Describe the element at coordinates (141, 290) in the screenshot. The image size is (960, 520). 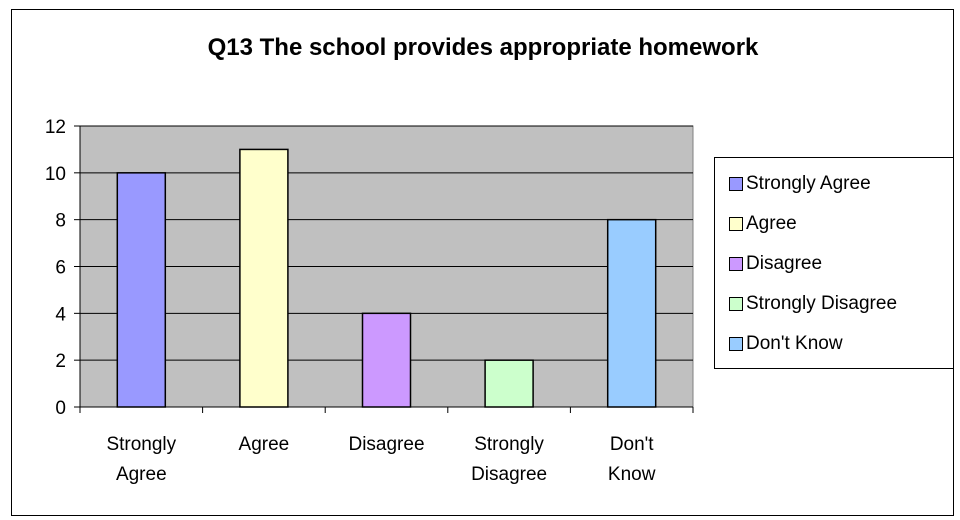
I see `bar-strongly-agree` at that location.